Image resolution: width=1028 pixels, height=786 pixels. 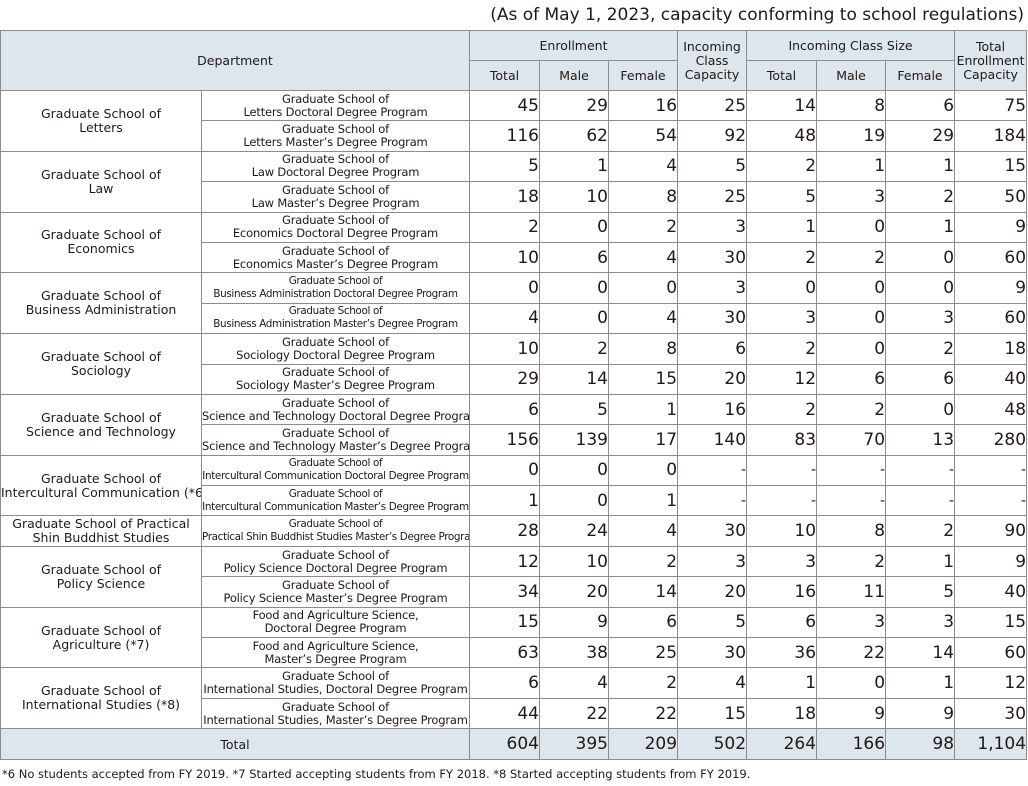 I want to click on incoming-female-header: Female, so click(x=920, y=75).